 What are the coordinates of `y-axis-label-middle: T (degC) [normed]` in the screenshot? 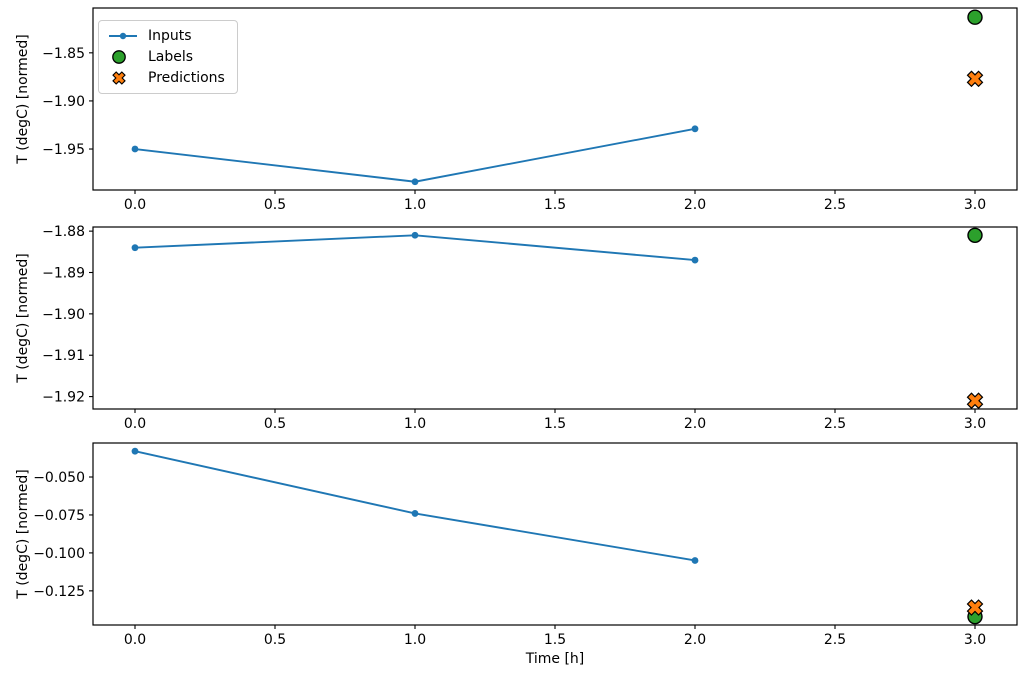 It's located at (23, 318).